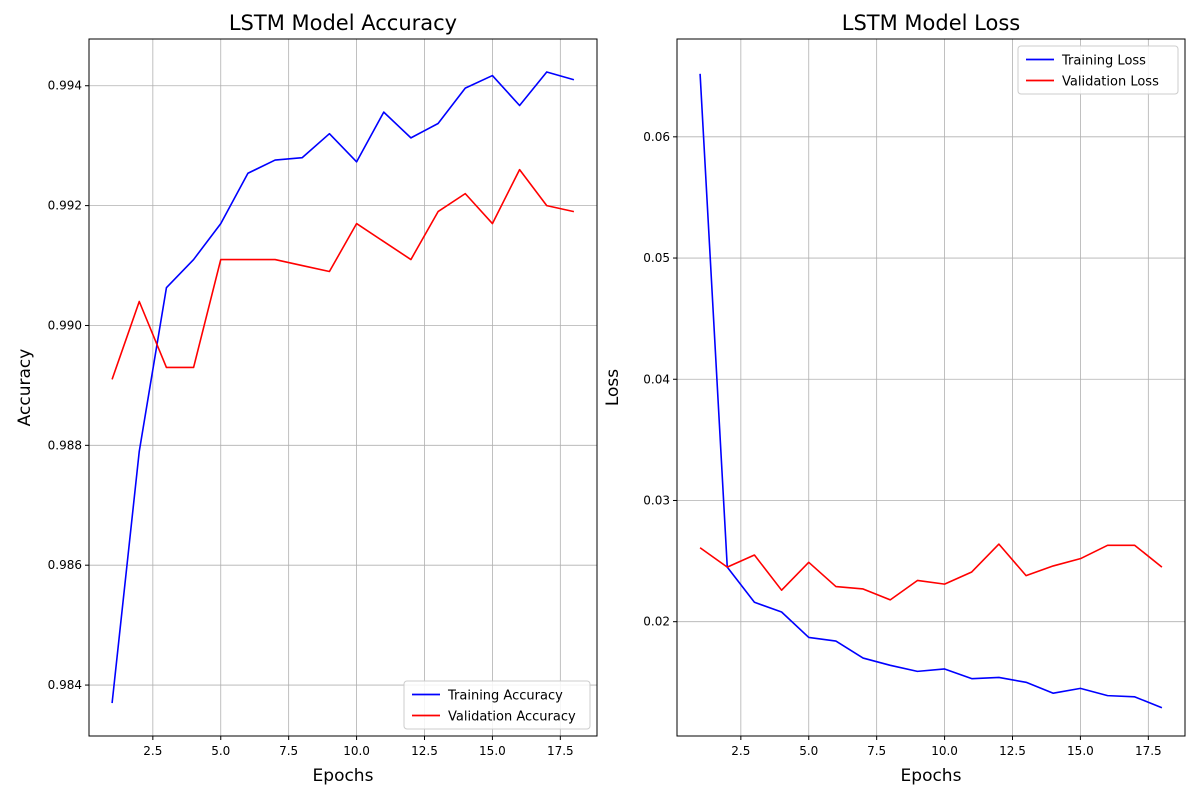 The image size is (1200, 800). What do you see at coordinates (876, 751) in the screenshot?
I see `chart-2-x-tick-label-2: 7.5` at bounding box center [876, 751].